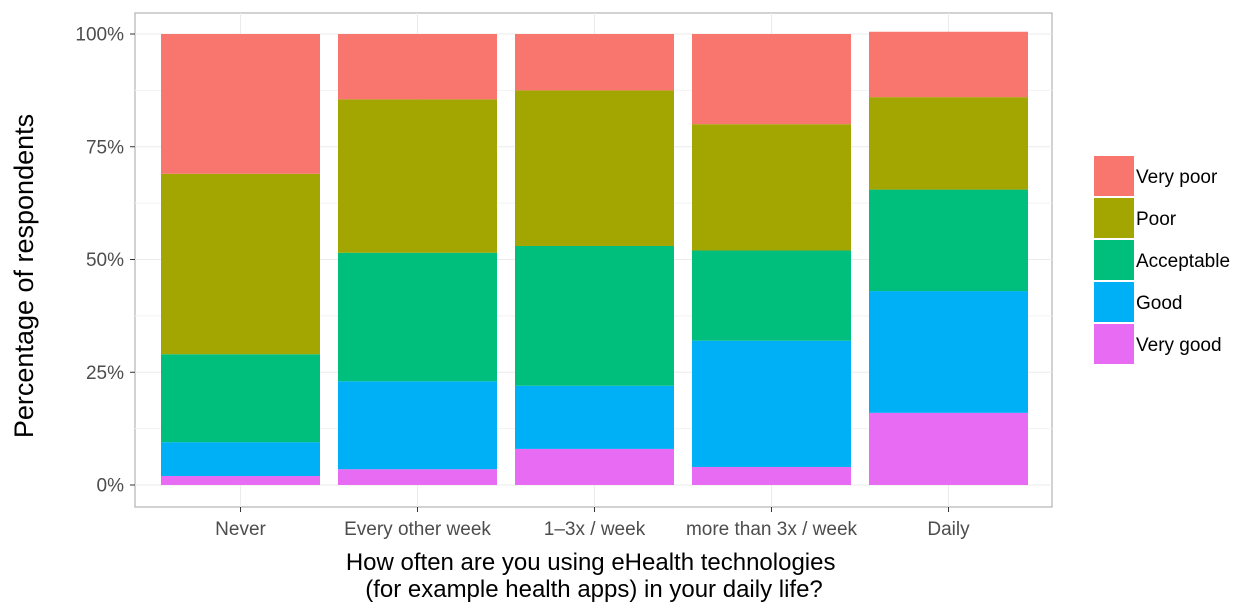 Image resolution: width=1250 pixels, height=608 pixels. What do you see at coordinates (105, 147) in the screenshot?
I see `y-tick-label: 75%` at bounding box center [105, 147].